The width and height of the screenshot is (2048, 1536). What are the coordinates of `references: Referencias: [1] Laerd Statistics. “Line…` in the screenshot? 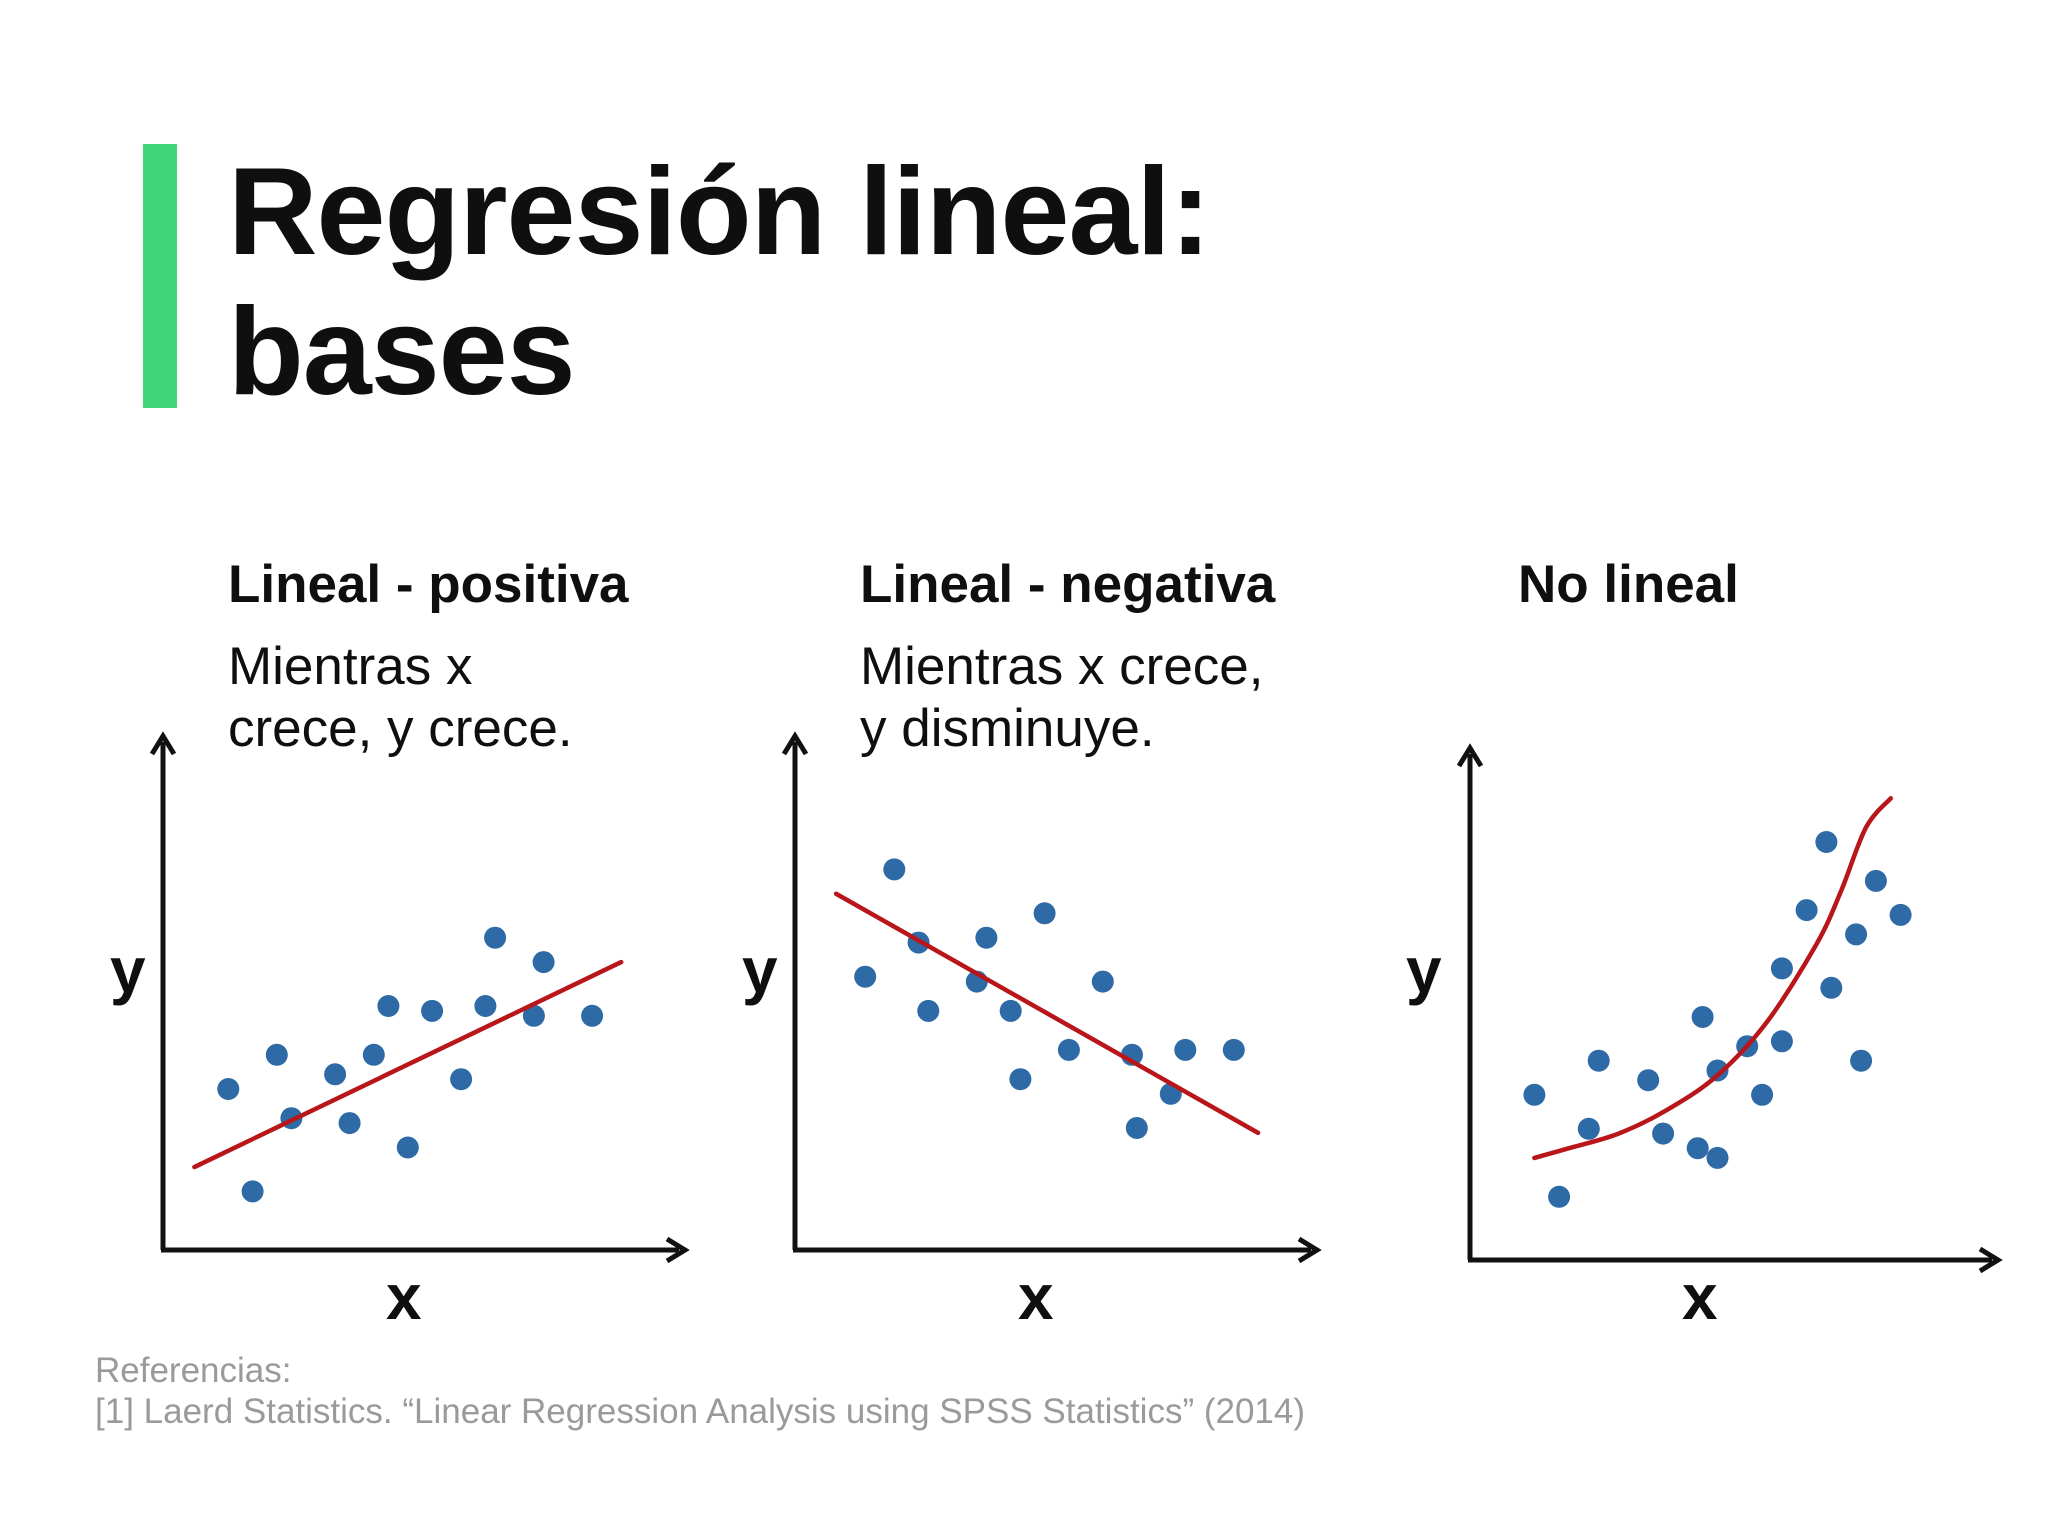 It's located at (700, 1391).